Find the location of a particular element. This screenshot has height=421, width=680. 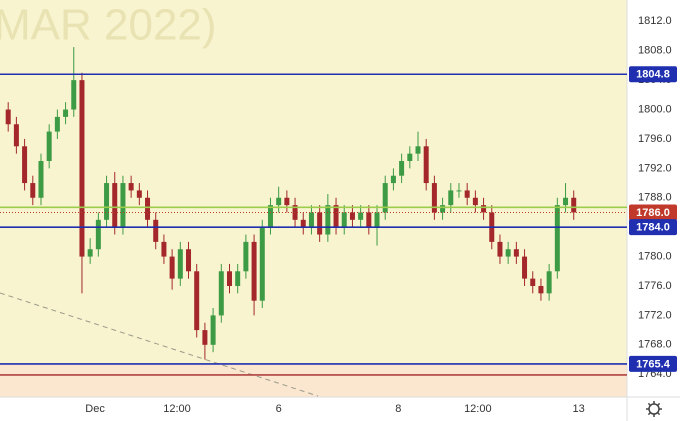

price-label: 1804.8 is located at coordinates (653, 75).